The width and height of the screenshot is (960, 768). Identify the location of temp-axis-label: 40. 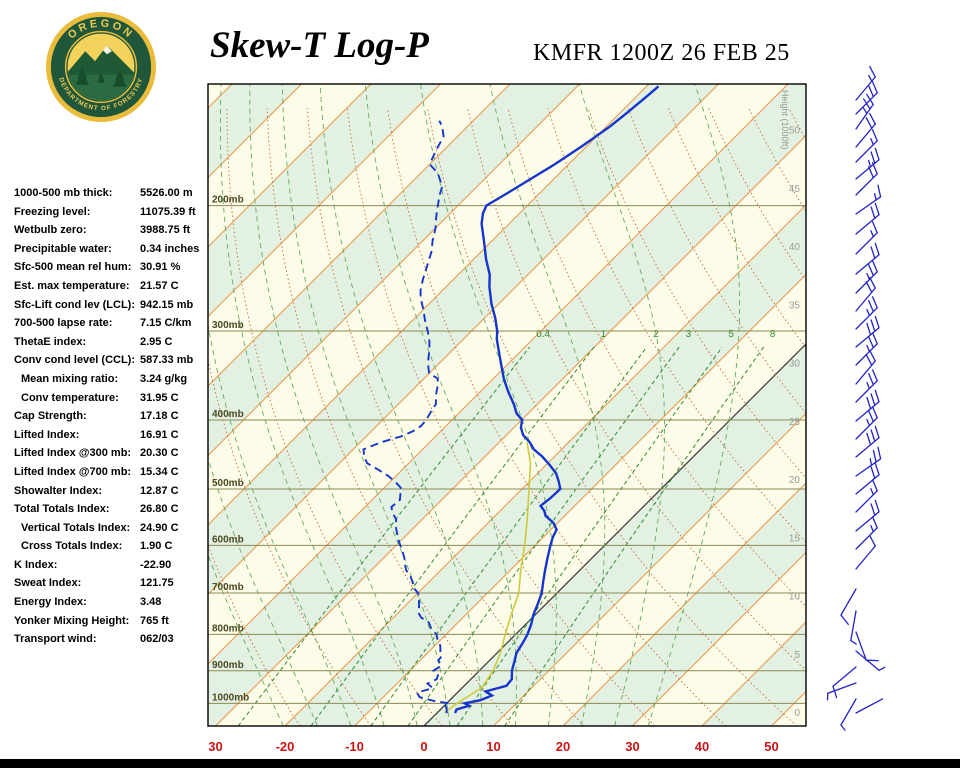
(702, 746).